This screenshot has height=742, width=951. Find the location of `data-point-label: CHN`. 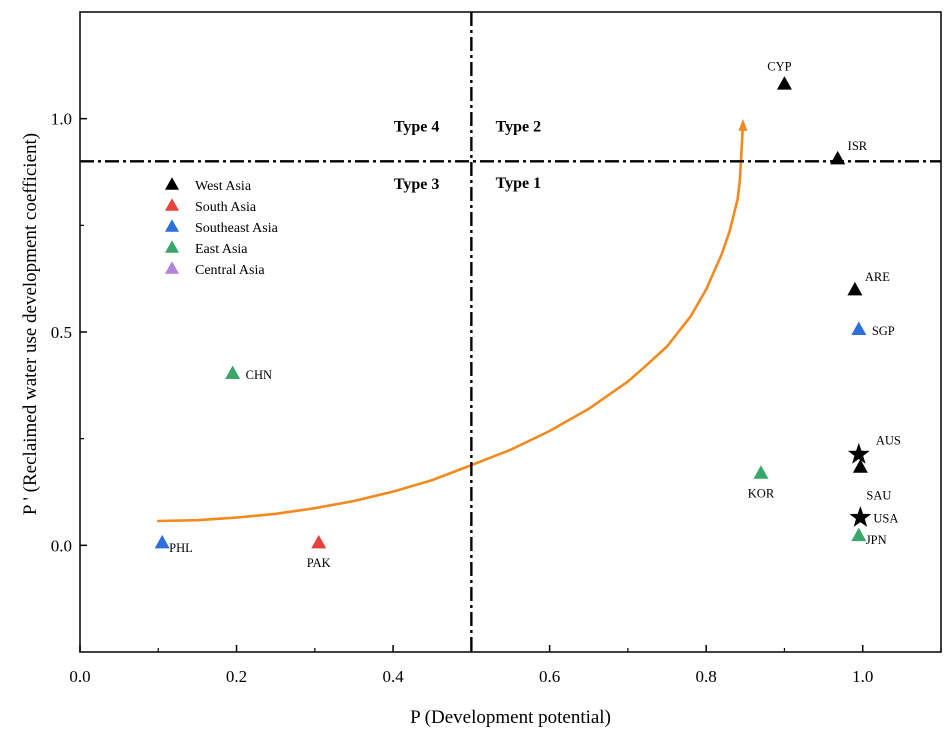

data-point-label: CHN is located at coordinates (259, 375).